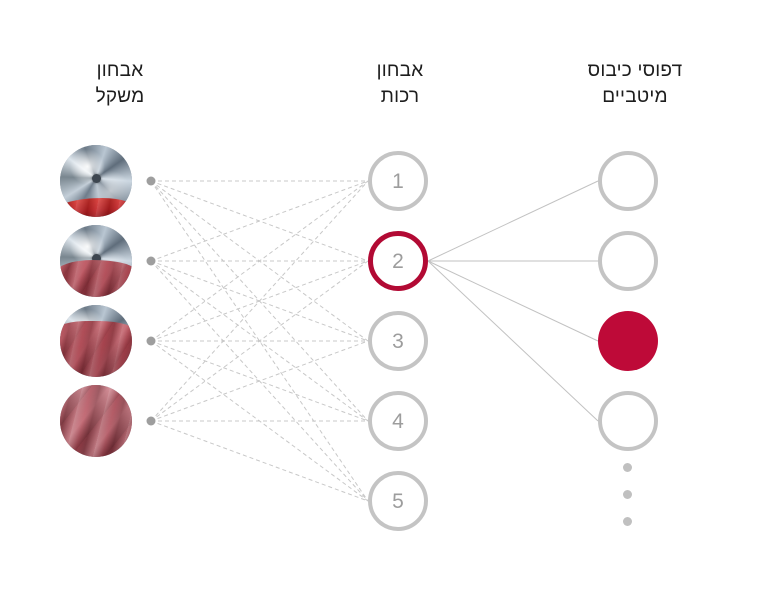 This screenshot has width=768, height=600. I want to click on hidden-node-5: 5, so click(398, 501).